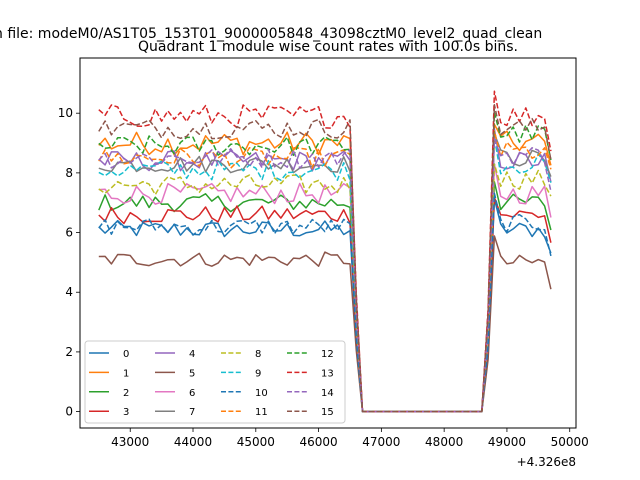 The width and height of the screenshot is (640, 480). What do you see at coordinates (258, 354) in the screenshot?
I see `legend-label-8: 8` at bounding box center [258, 354].